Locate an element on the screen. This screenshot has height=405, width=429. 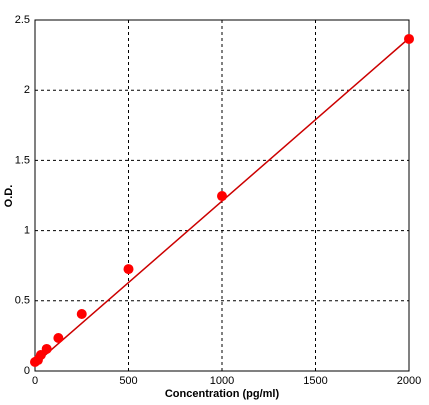
x-tick-label: 1500 is located at coordinates (315, 381).